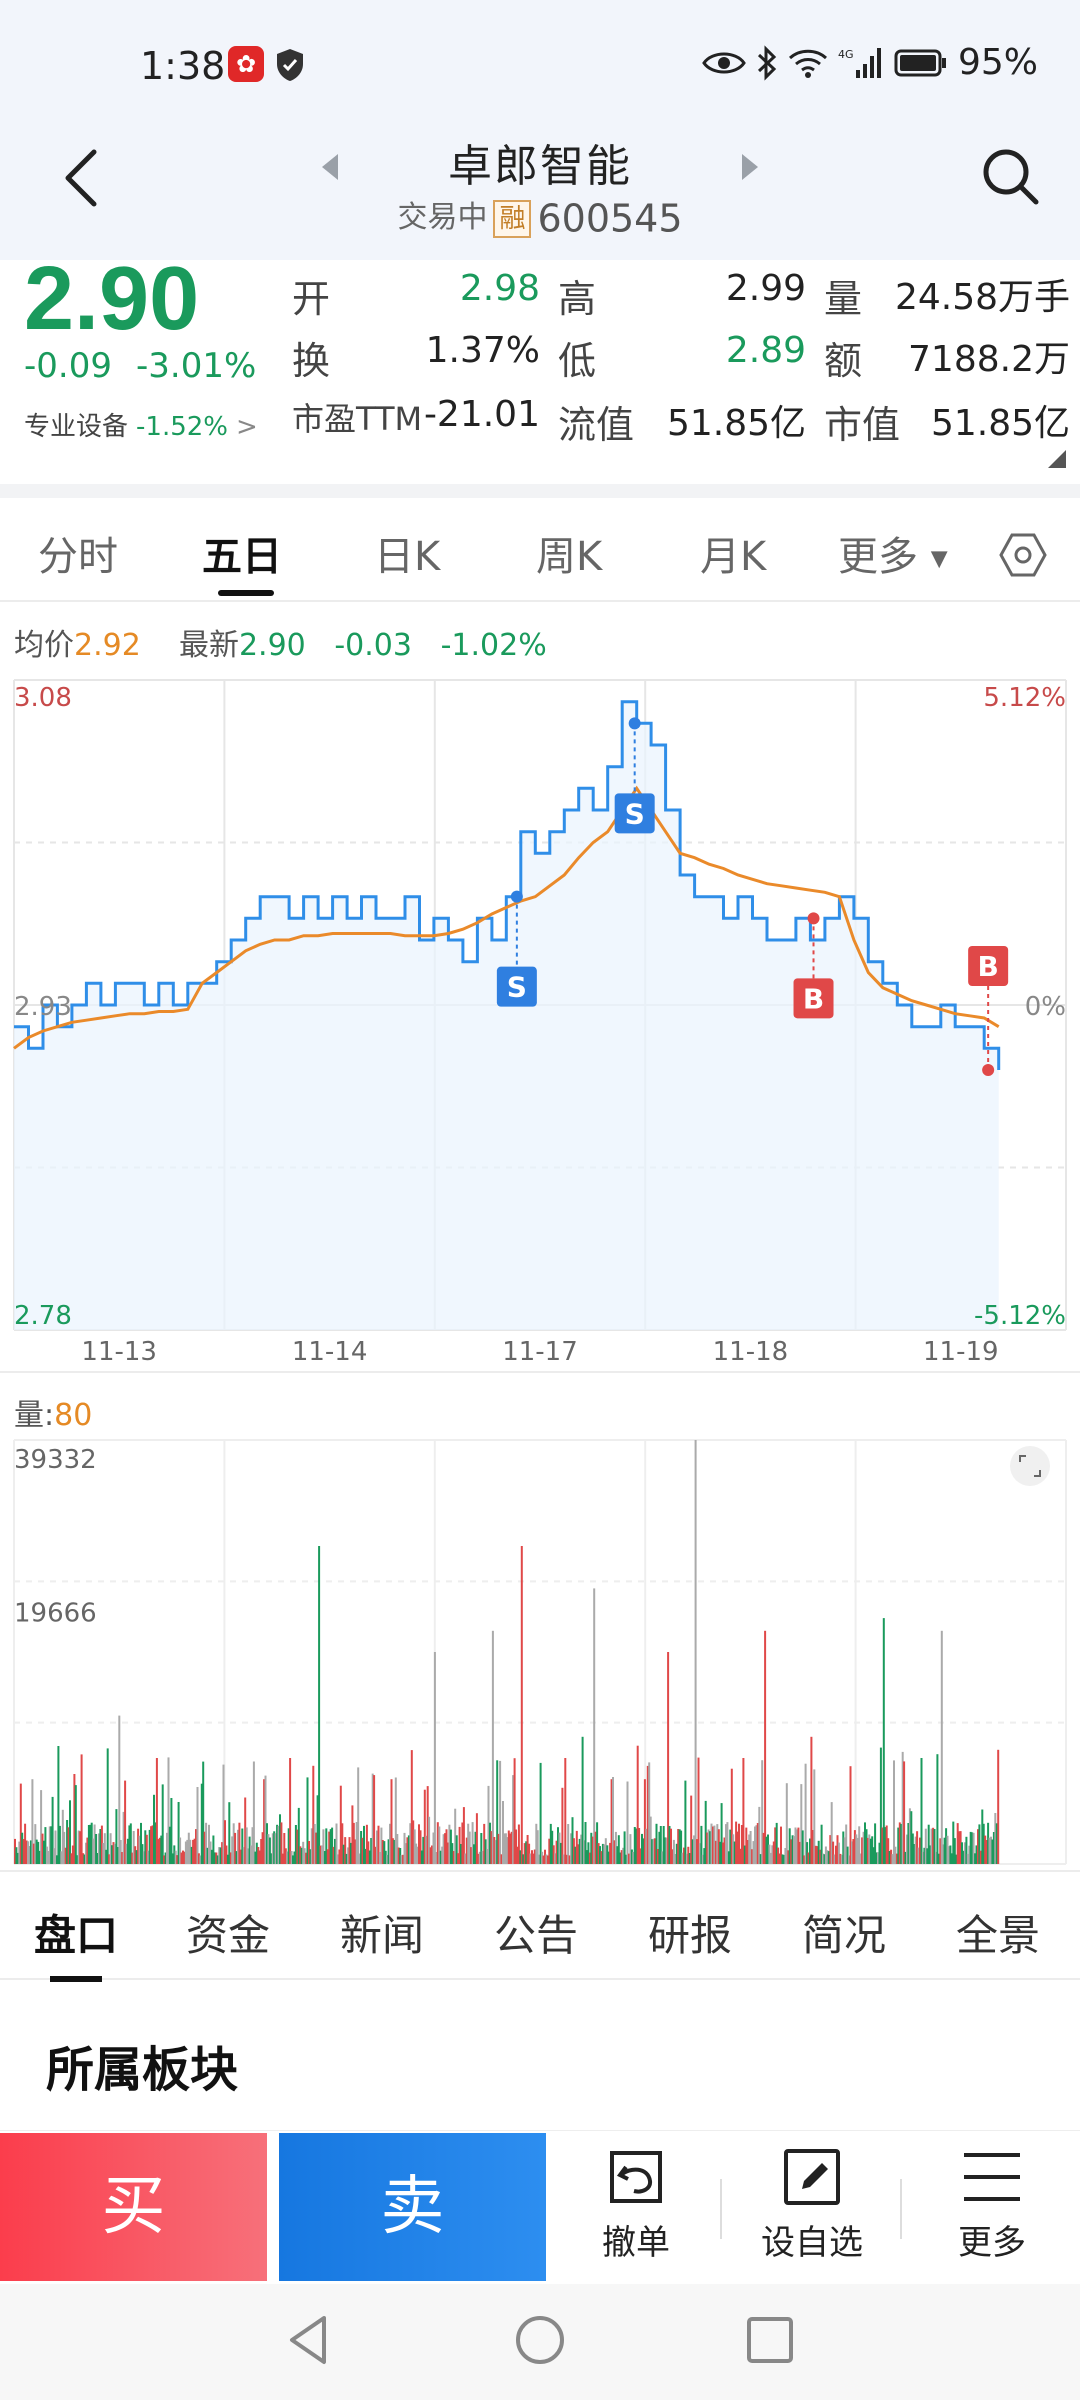 This screenshot has height=2400, width=1080. Describe the element at coordinates (517, 987) in the screenshot. I see `trade-marker-label: S` at that location.